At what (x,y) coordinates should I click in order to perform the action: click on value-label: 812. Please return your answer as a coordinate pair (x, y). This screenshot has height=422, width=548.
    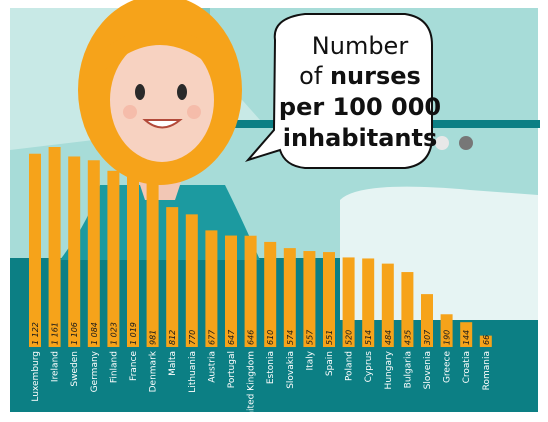
    Looking at the image, I should click on (172, 337).